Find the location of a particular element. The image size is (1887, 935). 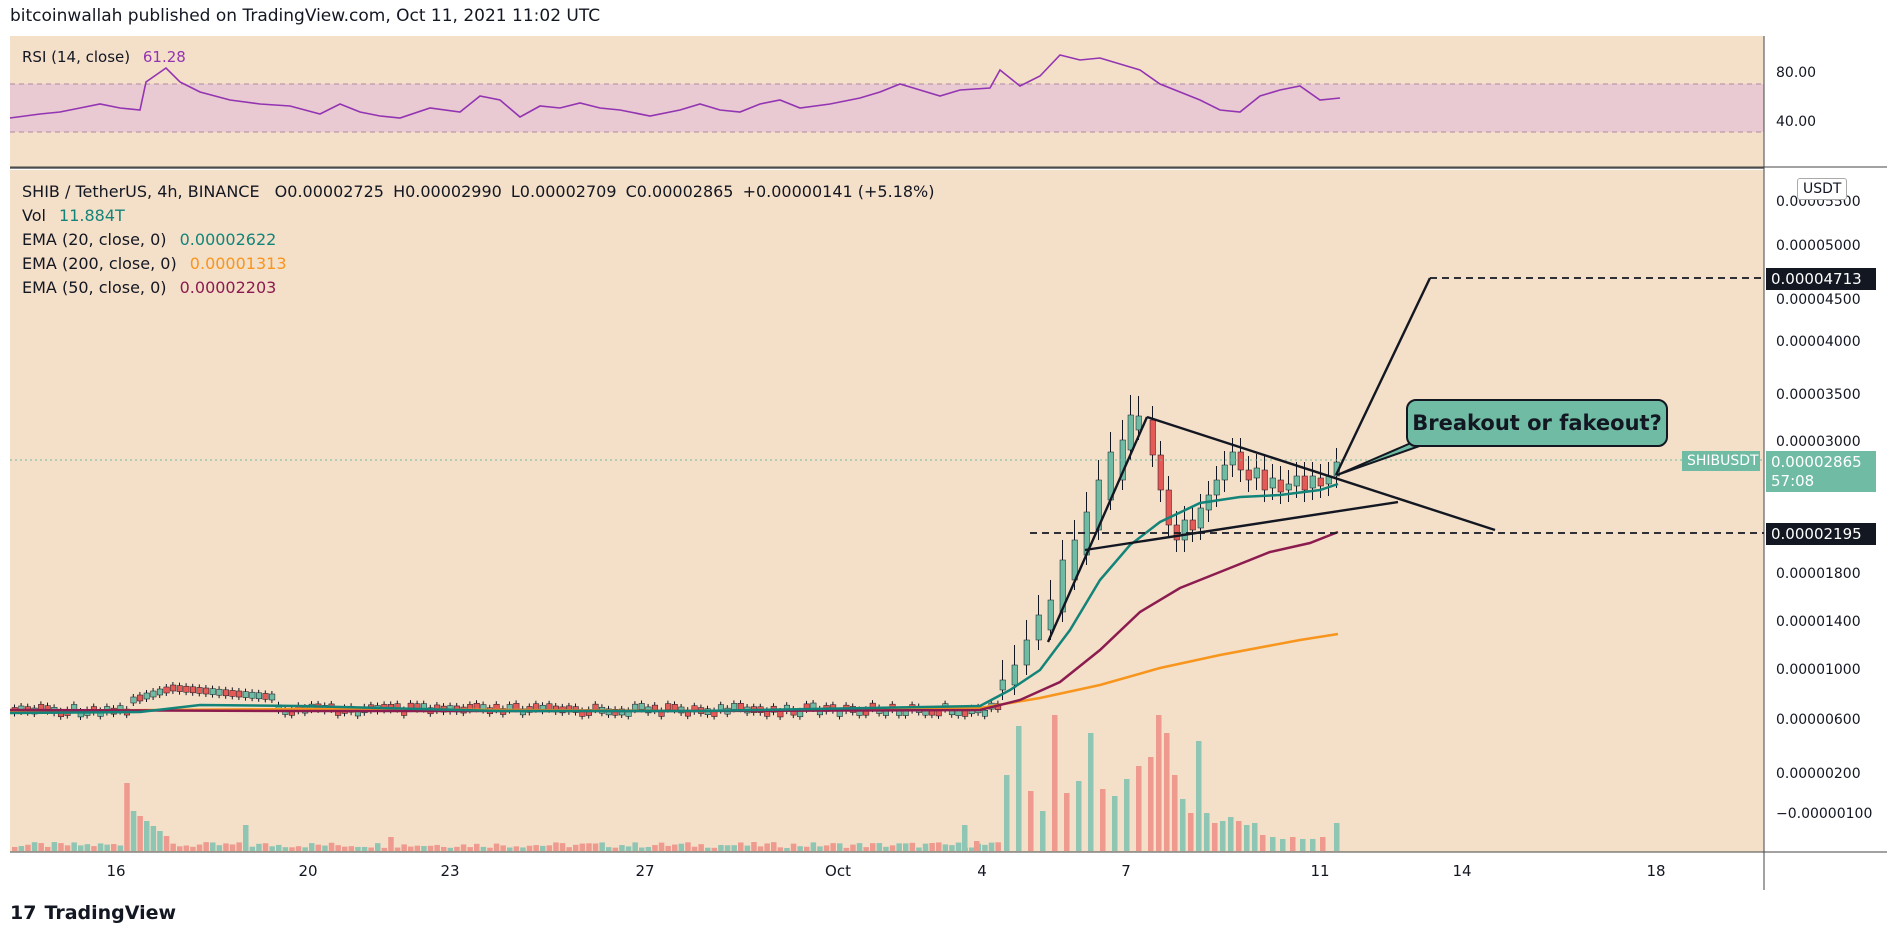

support-price-tag: 0.00002195 is located at coordinates (1821, 534).